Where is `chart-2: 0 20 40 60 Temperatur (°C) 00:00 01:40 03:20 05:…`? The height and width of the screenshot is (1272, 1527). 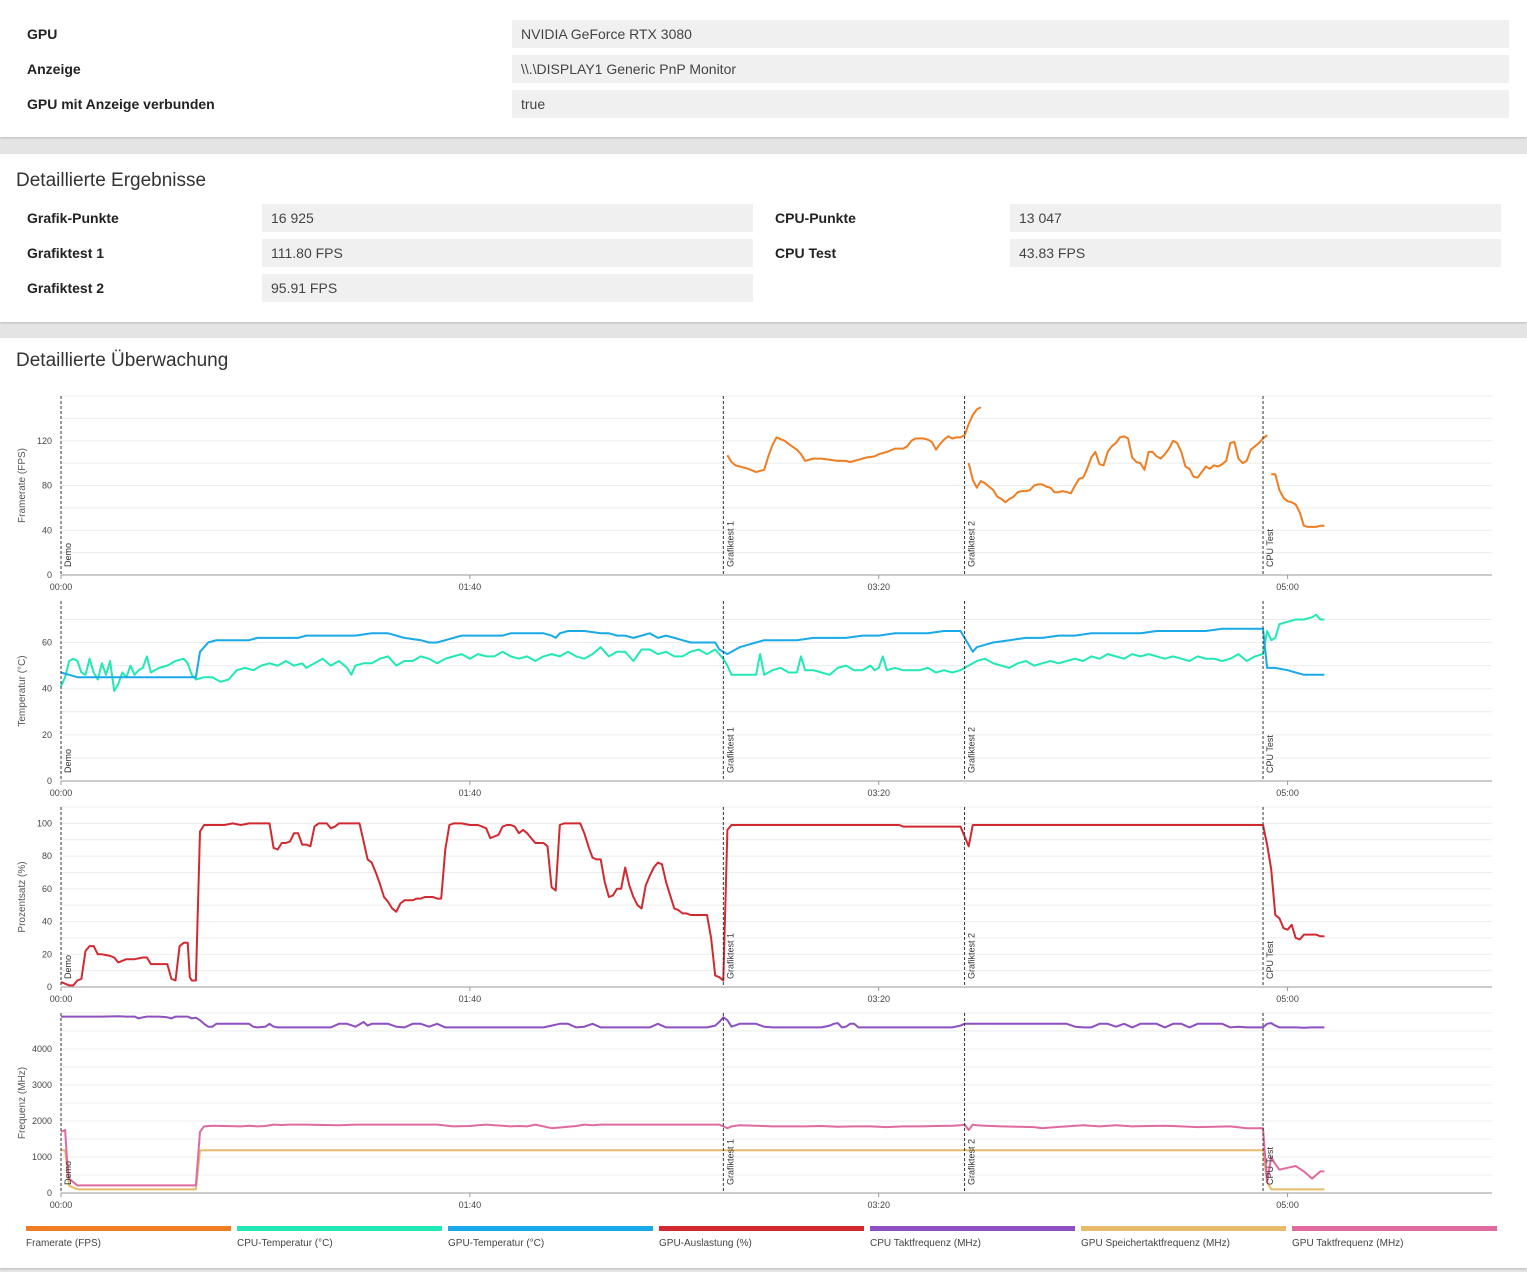
chart-2: 0 20 40 60 Temperatur (°C) 00:00 01:40 03:20 05:… is located at coordinates (754, 699).